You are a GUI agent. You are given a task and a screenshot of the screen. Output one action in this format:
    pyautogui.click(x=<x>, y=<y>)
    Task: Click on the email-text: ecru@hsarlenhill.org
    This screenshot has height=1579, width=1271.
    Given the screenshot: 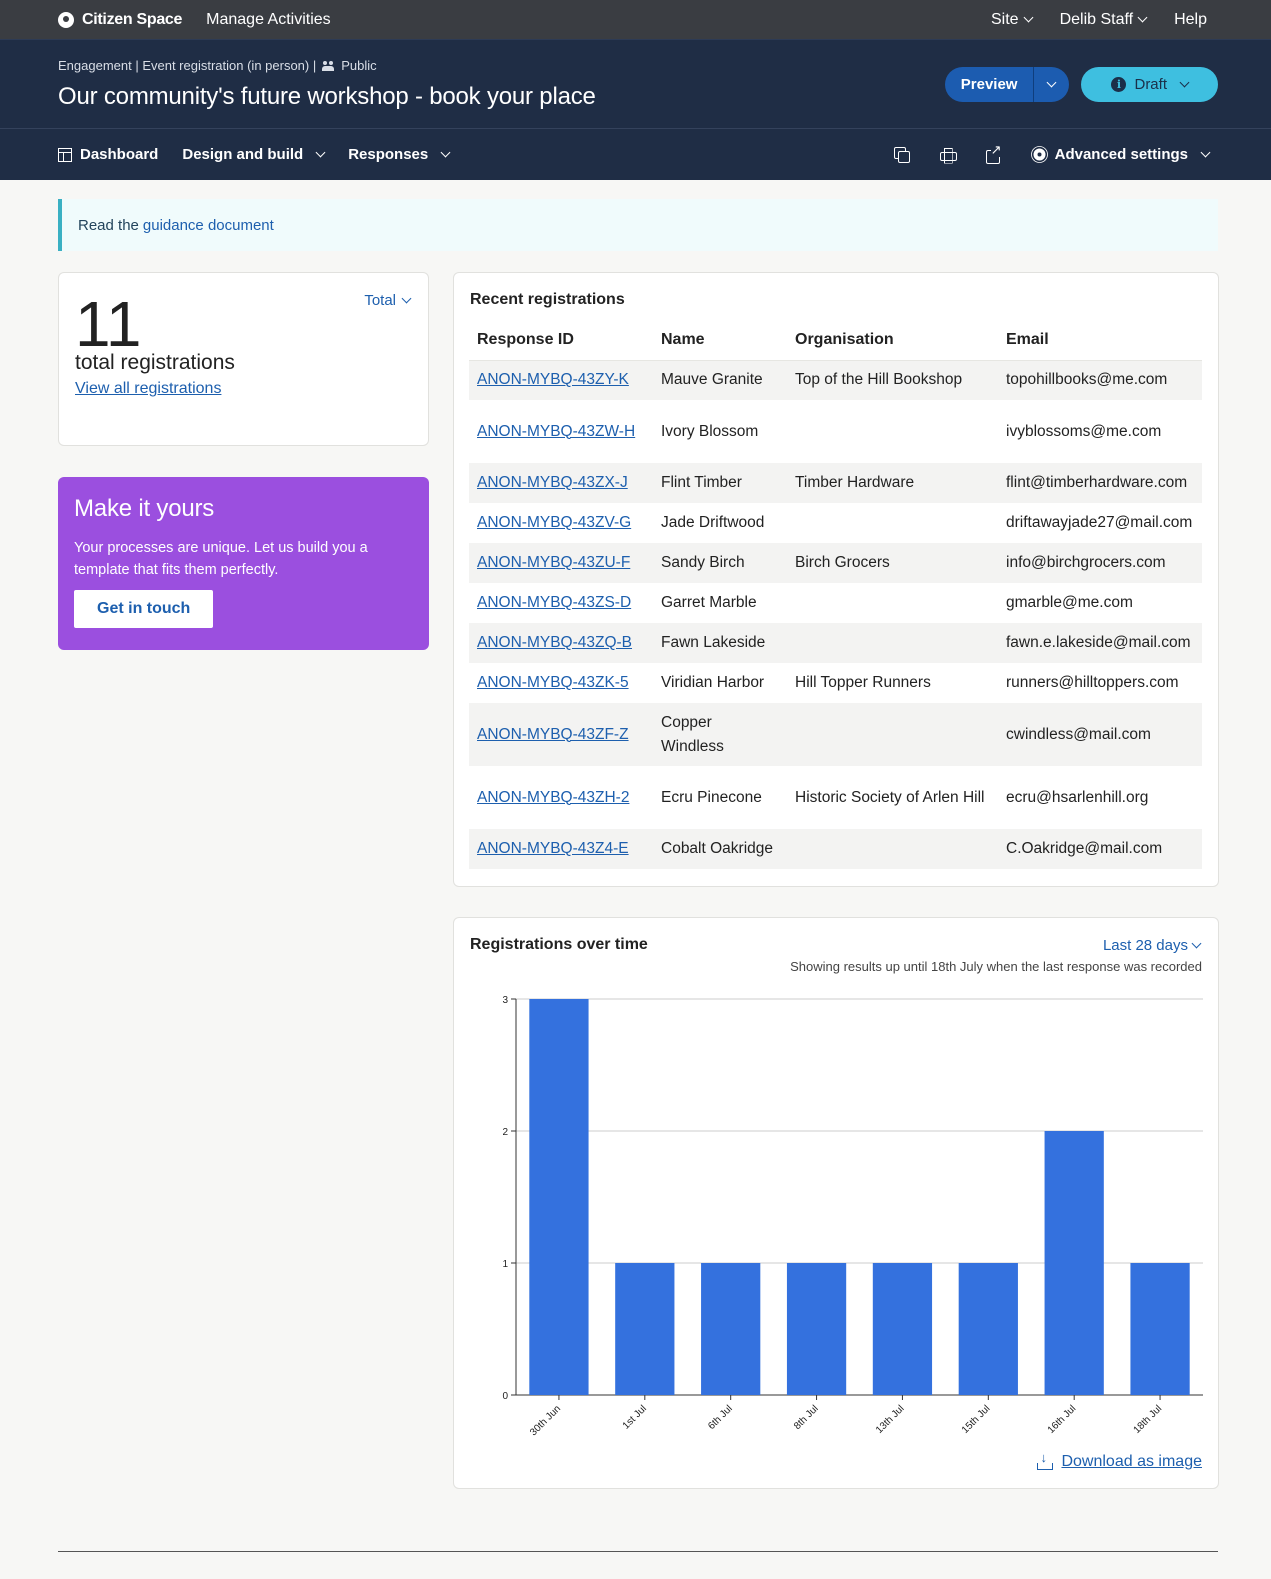 What is the action you would take?
    pyautogui.click(x=1077, y=797)
    